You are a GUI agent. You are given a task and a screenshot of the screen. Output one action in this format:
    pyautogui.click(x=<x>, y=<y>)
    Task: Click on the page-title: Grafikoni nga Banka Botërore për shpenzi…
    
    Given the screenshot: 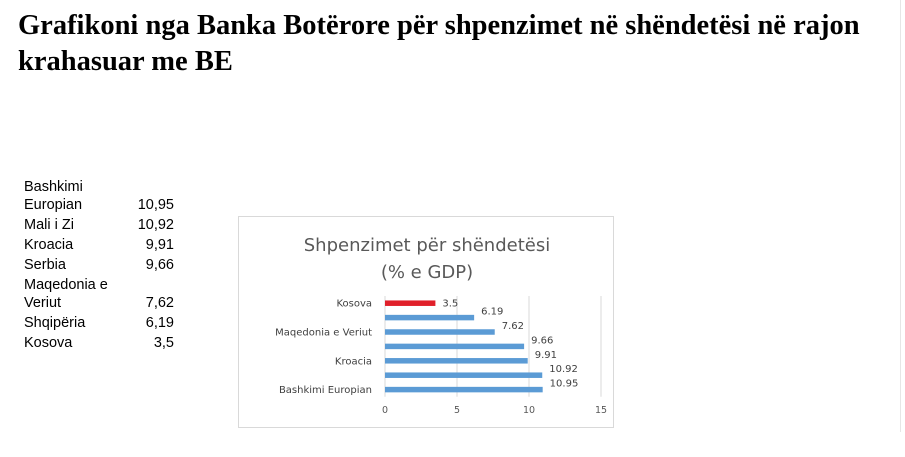 What is the action you would take?
    pyautogui.click(x=439, y=43)
    